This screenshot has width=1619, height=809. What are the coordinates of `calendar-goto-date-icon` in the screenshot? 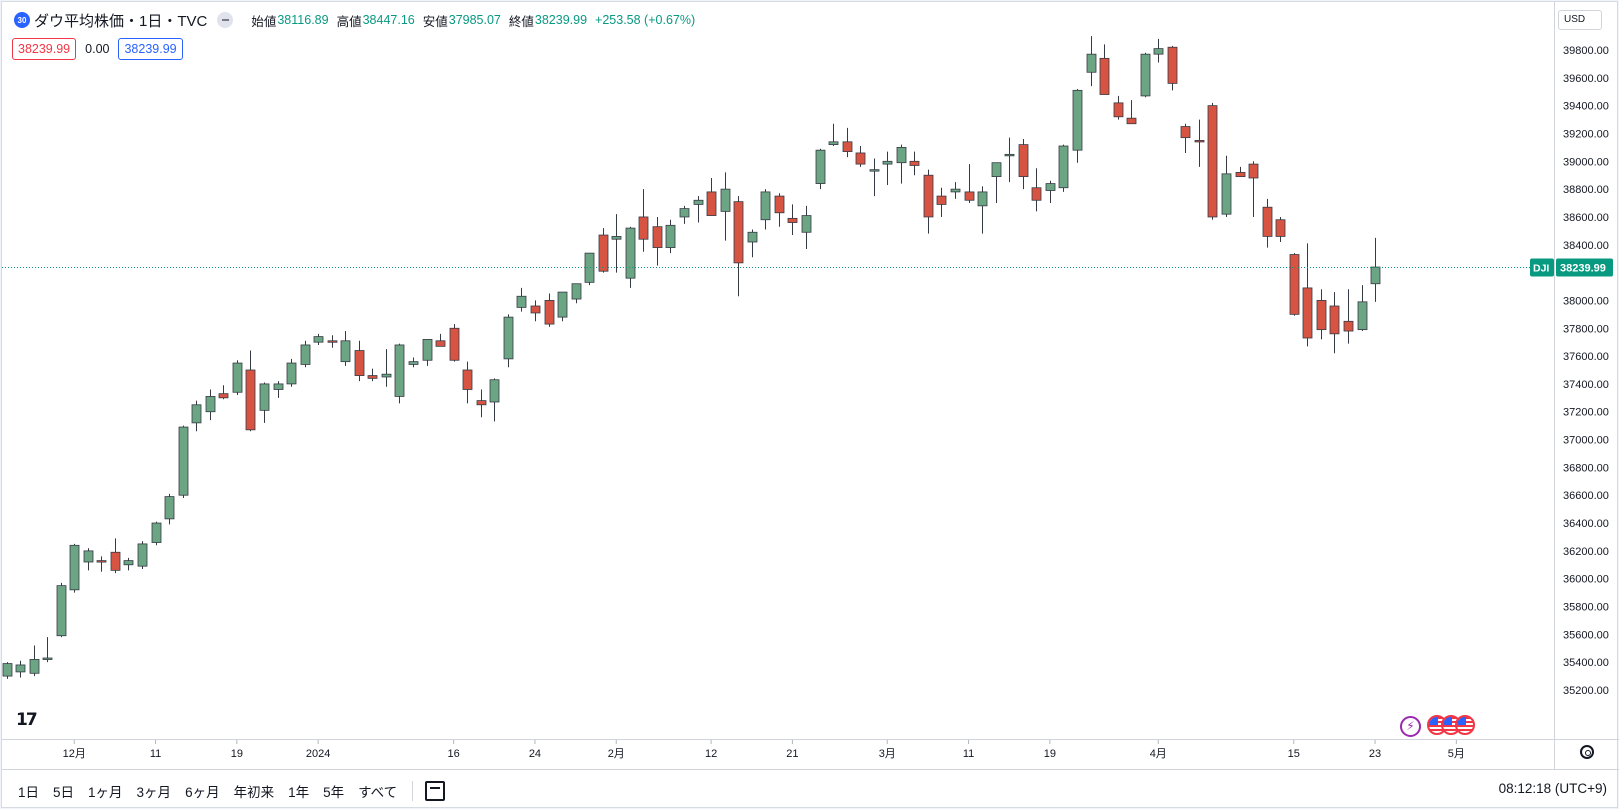 It's located at (435, 790).